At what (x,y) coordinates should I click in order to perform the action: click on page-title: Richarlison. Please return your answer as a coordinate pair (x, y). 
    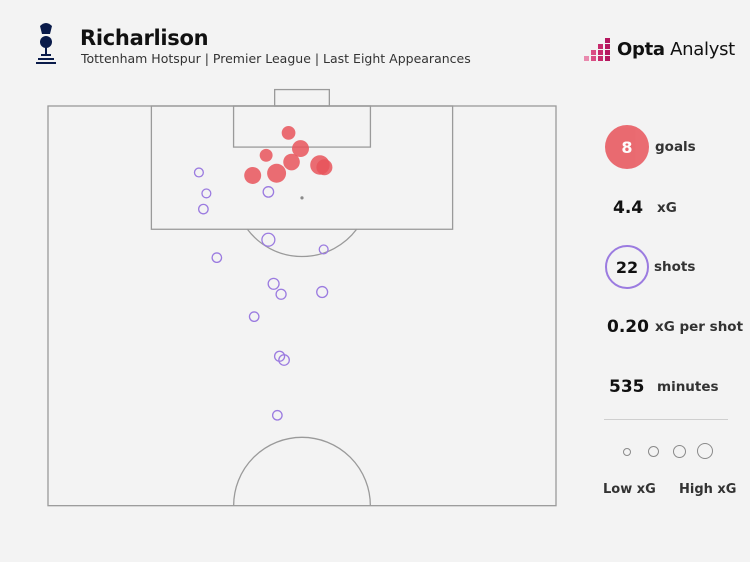
    Looking at the image, I should click on (144, 38).